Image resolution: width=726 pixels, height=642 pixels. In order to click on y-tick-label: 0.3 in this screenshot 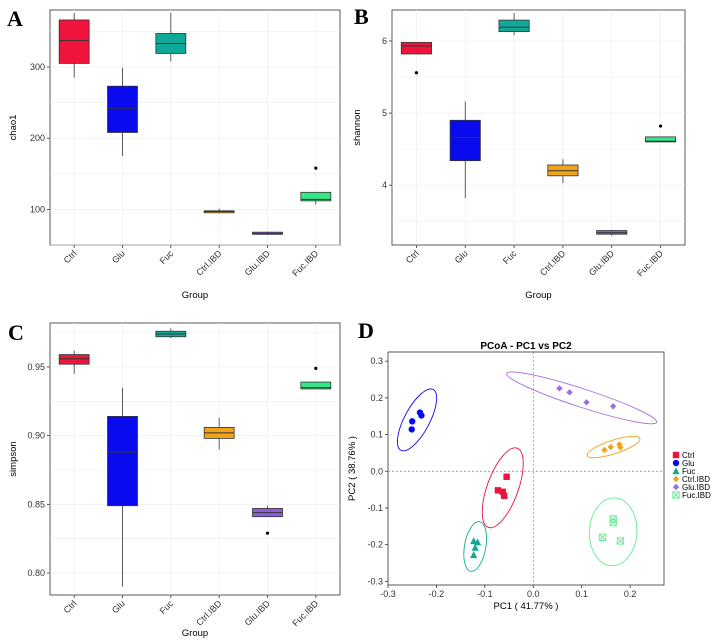, I will do `click(376, 361)`.